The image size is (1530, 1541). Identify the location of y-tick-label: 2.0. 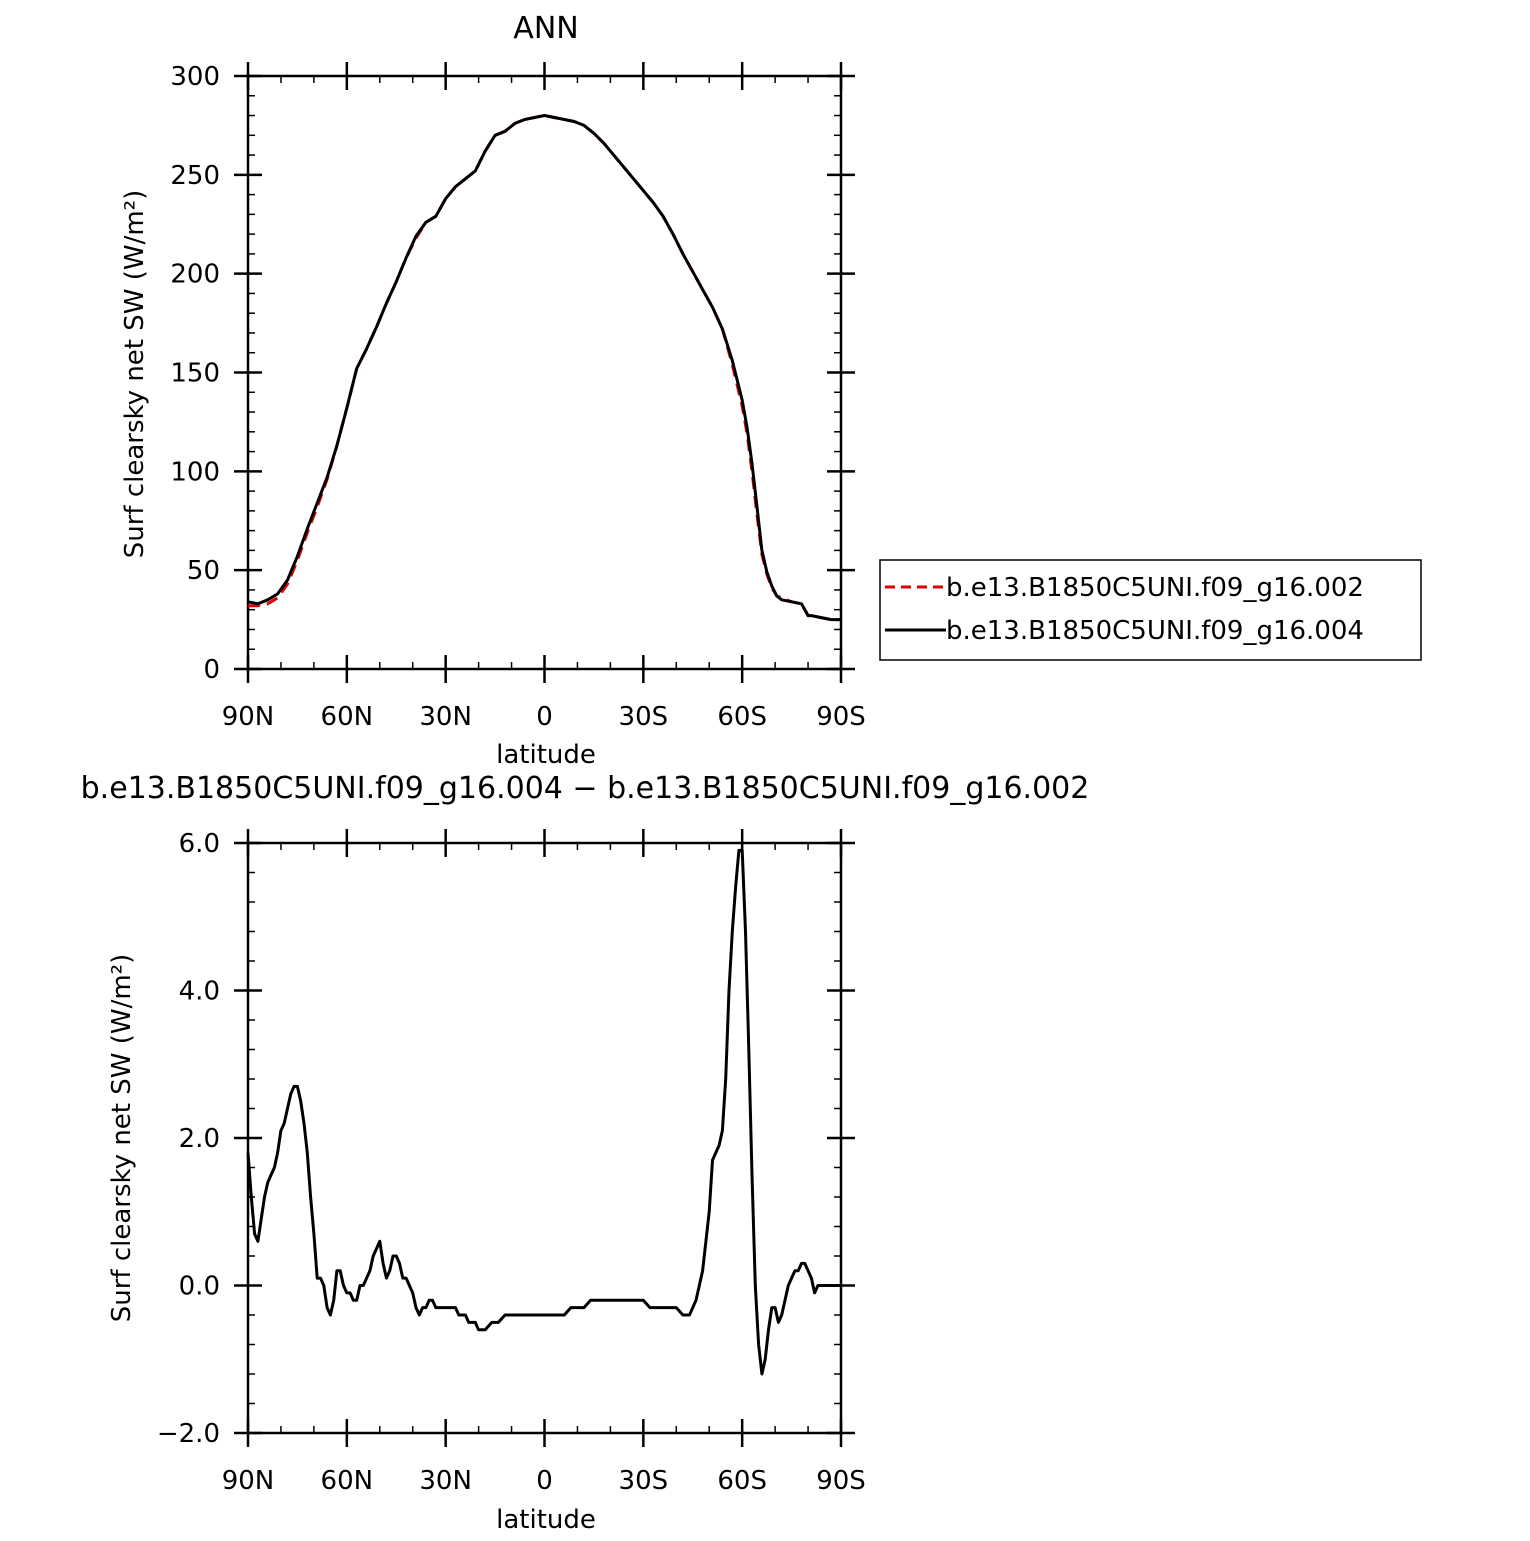
(199, 1139).